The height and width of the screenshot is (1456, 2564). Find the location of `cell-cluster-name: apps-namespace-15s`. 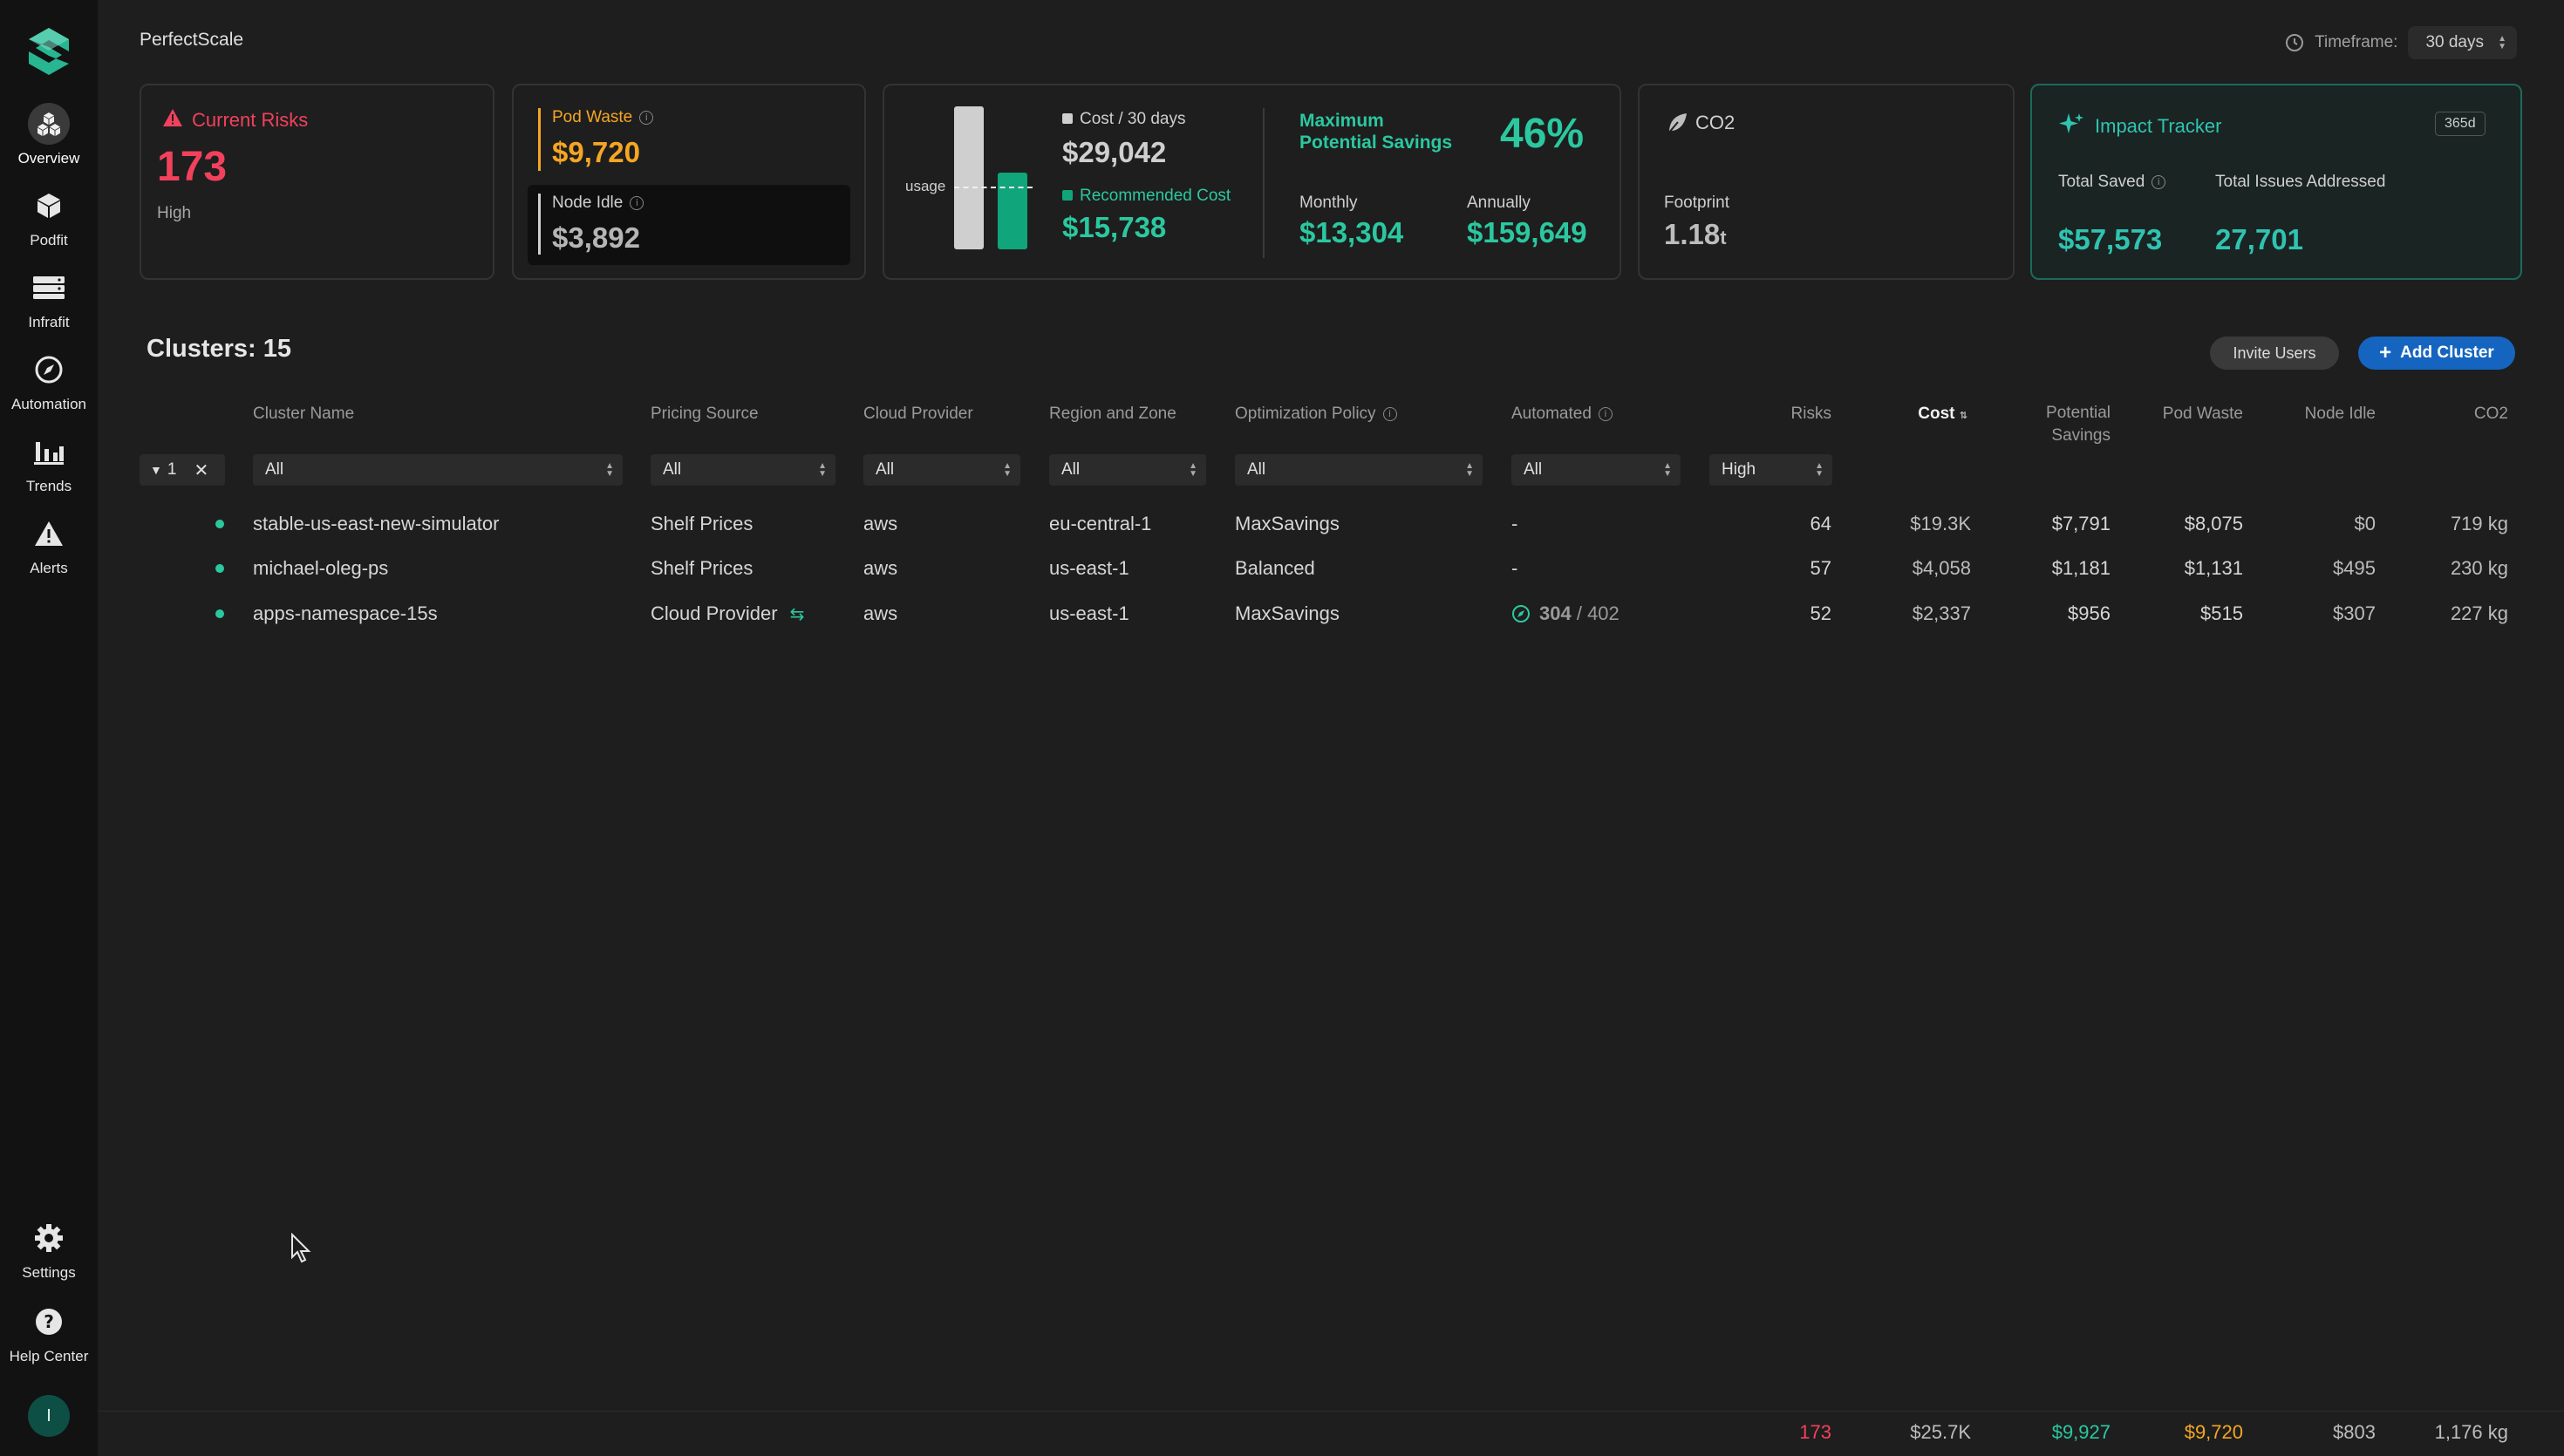

cell-cluster-name: apps-namespace-15s is located at coordinates (345, 613).